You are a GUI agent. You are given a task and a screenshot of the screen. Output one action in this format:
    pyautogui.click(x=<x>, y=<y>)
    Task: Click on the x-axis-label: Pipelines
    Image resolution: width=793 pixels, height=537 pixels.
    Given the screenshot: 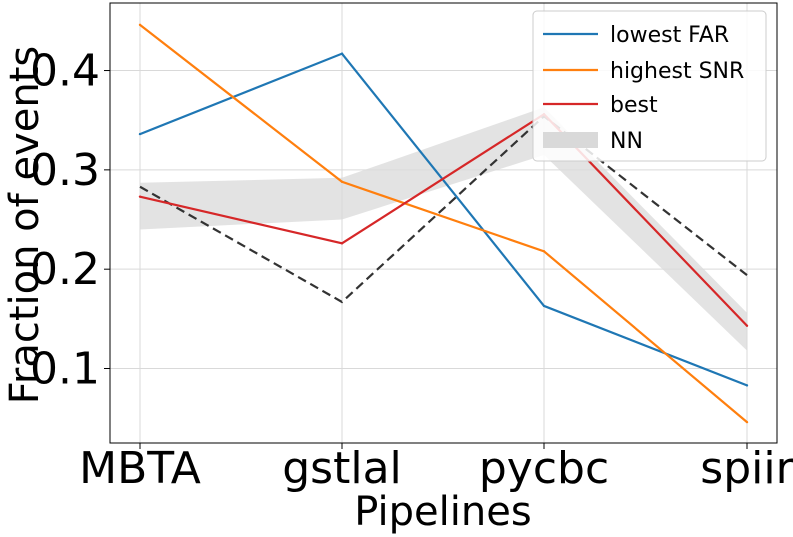 What is the action you would take?
    pyautogui.click(x=442, y=512)
    